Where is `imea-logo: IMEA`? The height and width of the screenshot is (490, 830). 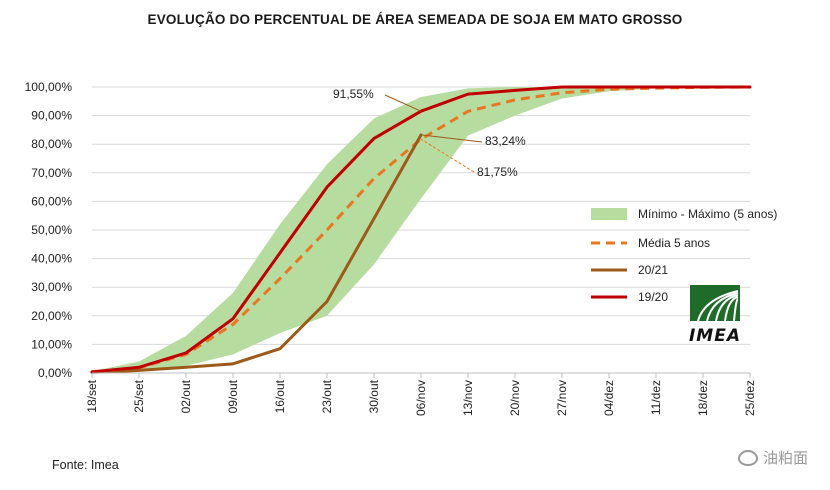 imea-logo: IMEA is located at coordinates (715, 315).